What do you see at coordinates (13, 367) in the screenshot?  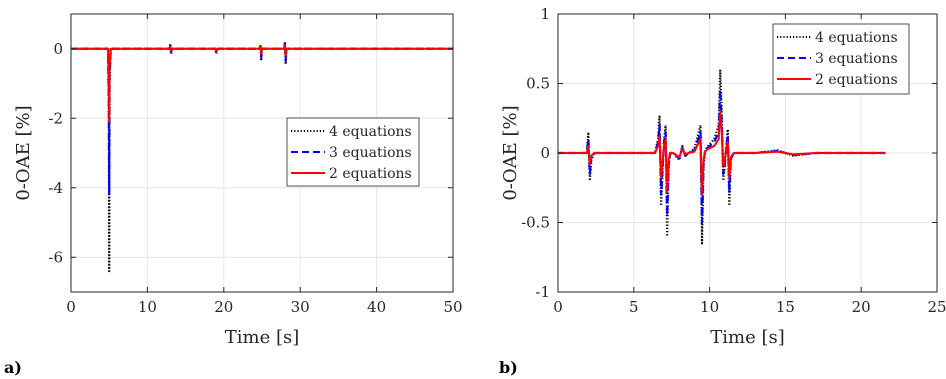 I see `chart0-panel-label: a)` at bounding box center [13, 367].